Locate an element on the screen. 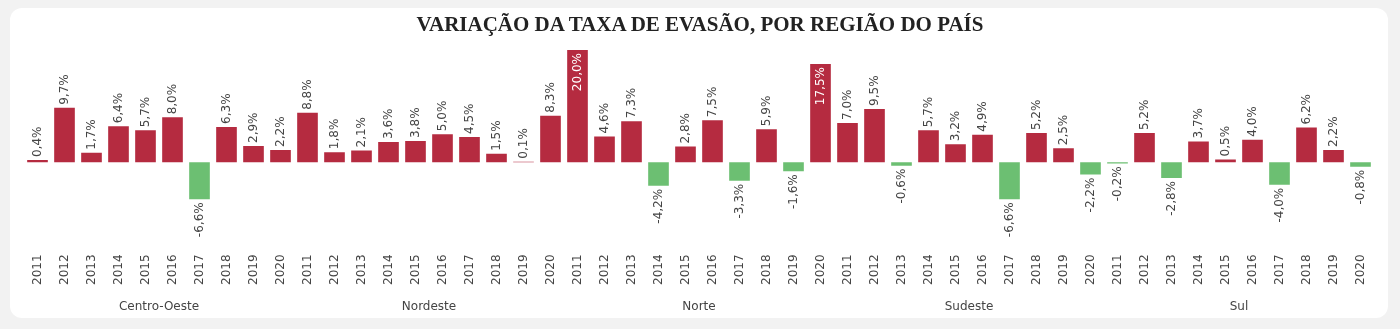 The height and width of the screenshot is (329, 1400). data-label: 6,2% is located at coordinates (1305, 109).